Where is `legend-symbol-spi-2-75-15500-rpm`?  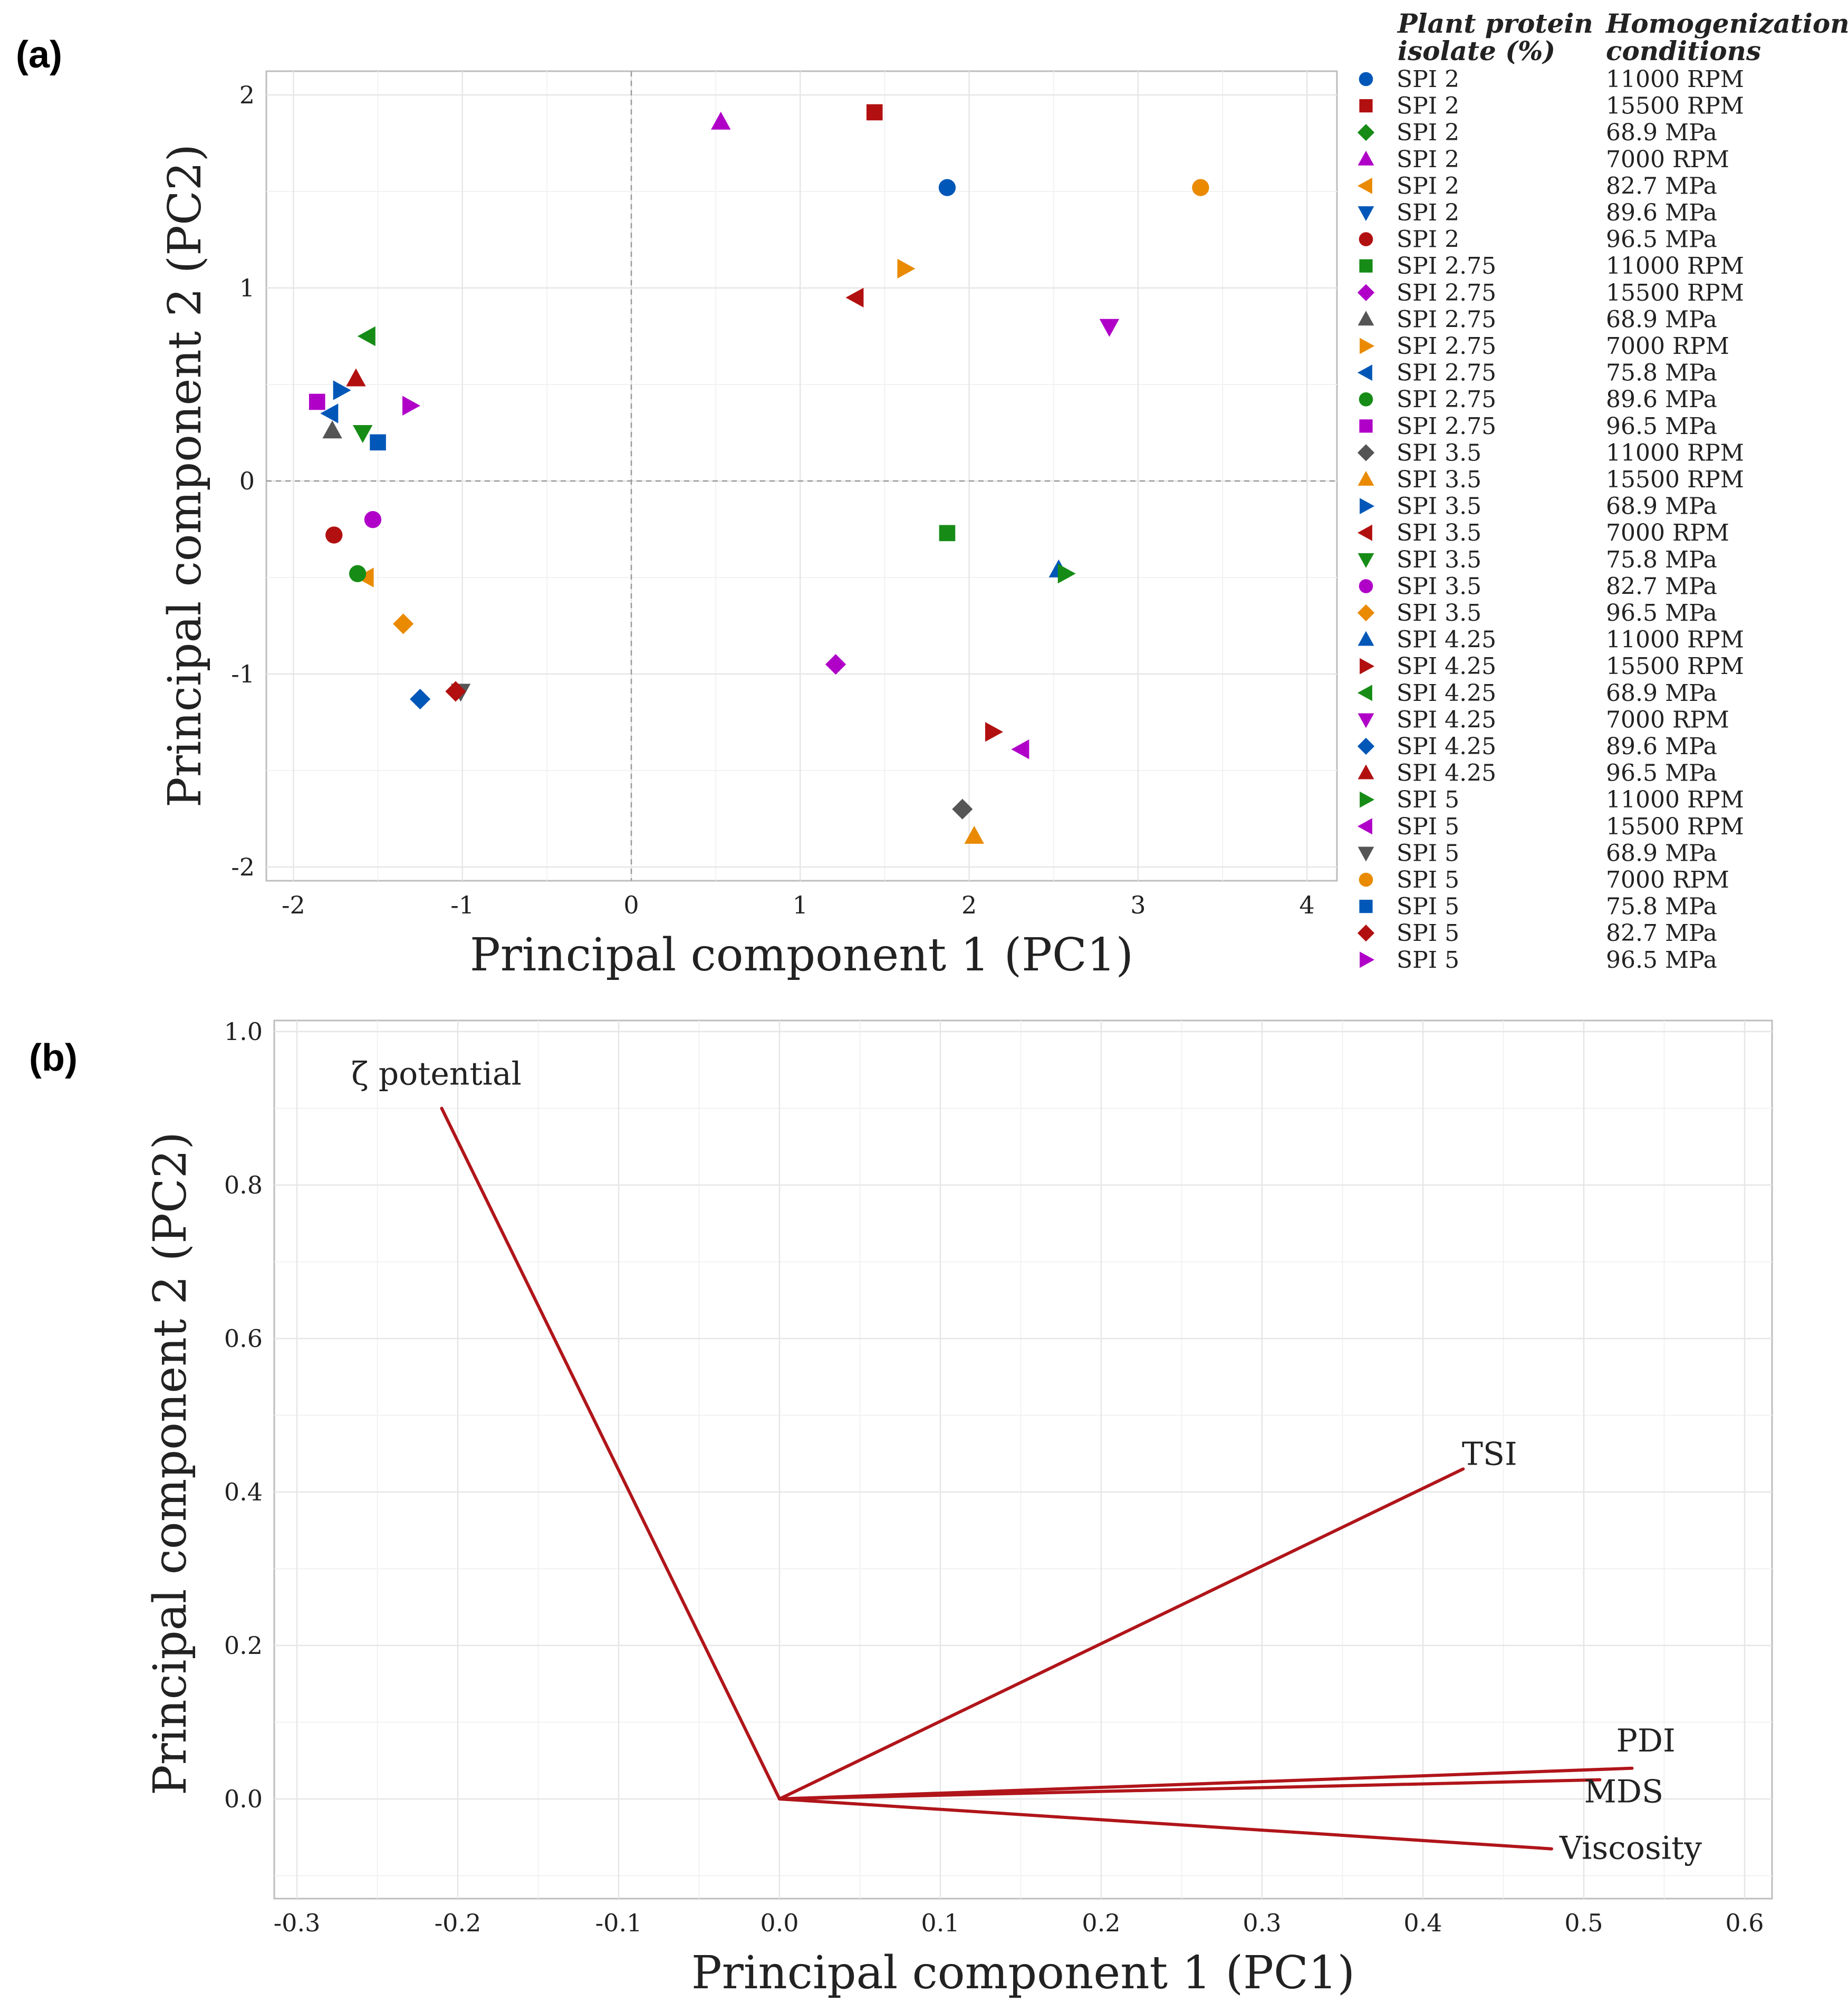 legend-symbol-spi-2-75-15500-rpm is located at coordinates (1366, 292).